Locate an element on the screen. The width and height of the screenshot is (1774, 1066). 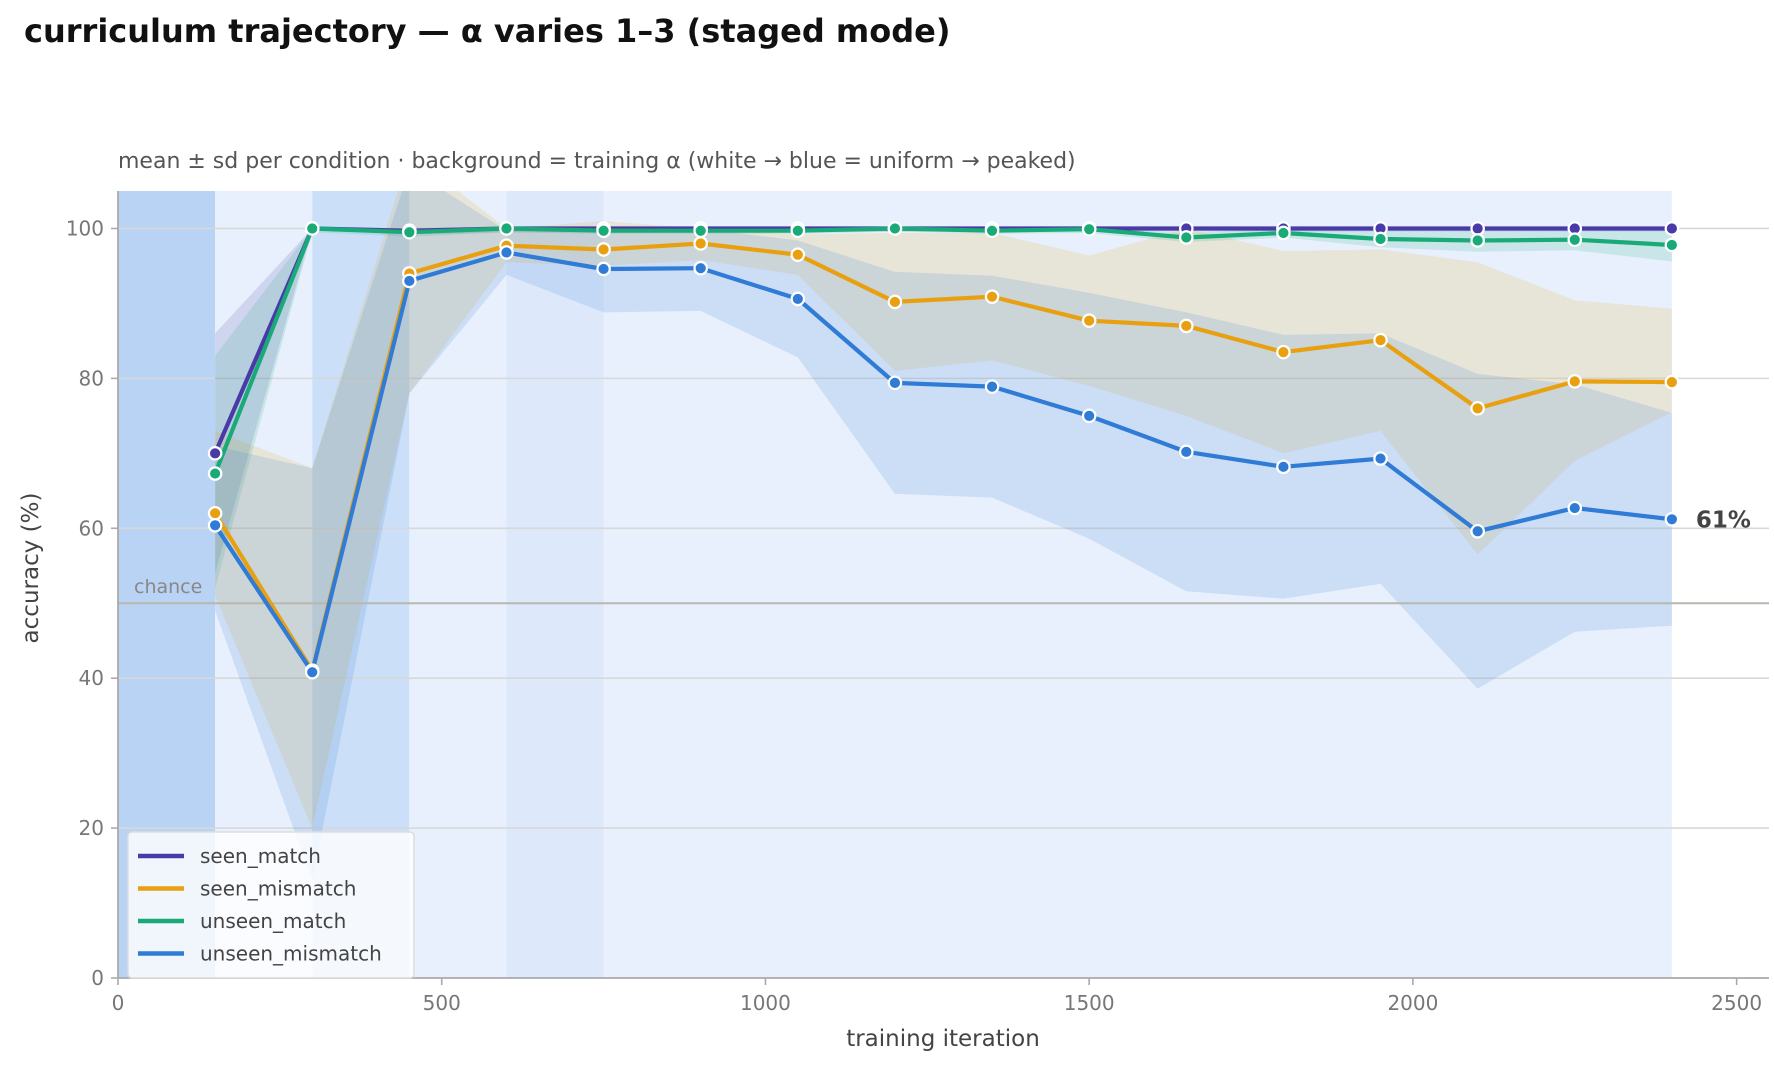
x-tick-label-1000: 1000 is located at coordinates (765, 1003).